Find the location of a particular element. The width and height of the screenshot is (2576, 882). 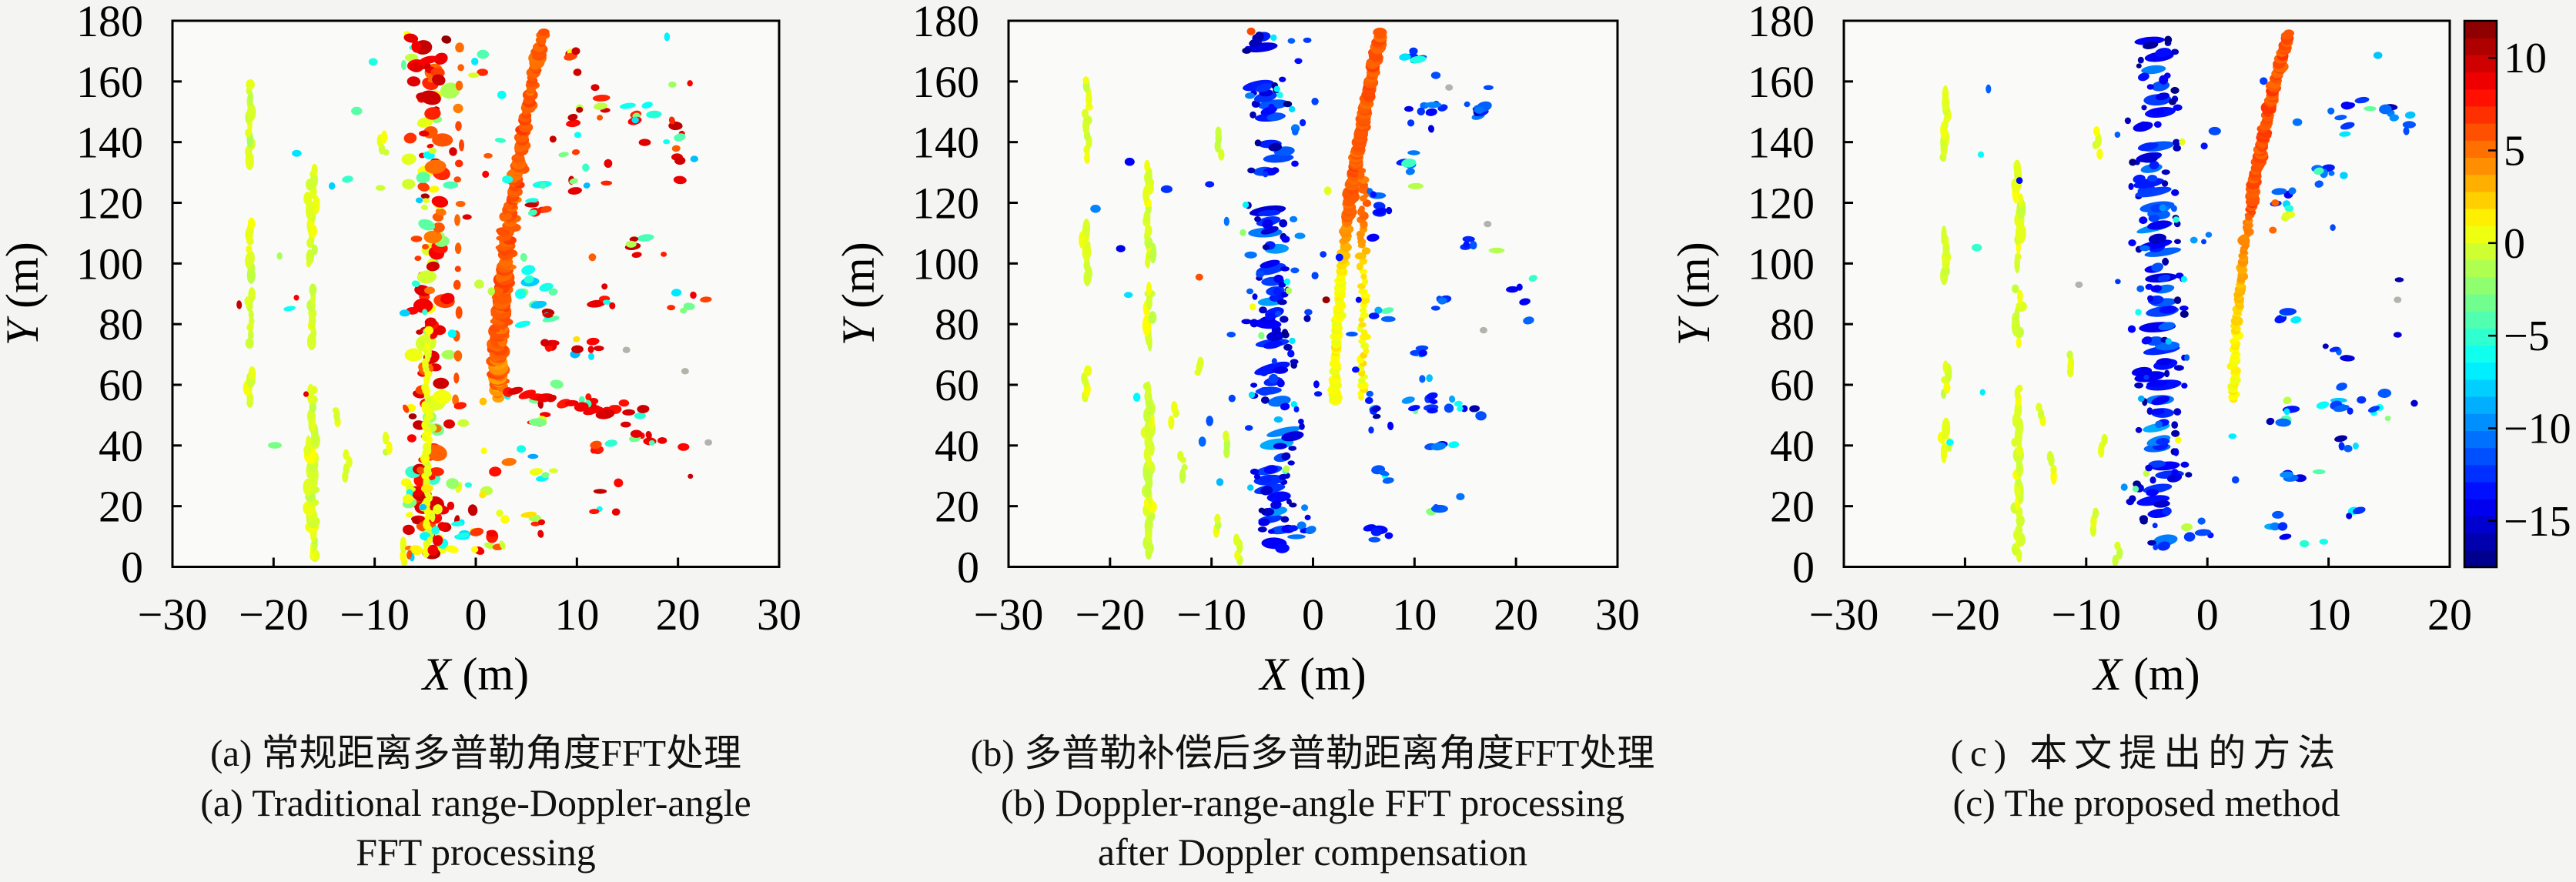

colorbar-tick-labels: 10 5 0 −5 −10 −15 is located at coordinates (2538, 290).